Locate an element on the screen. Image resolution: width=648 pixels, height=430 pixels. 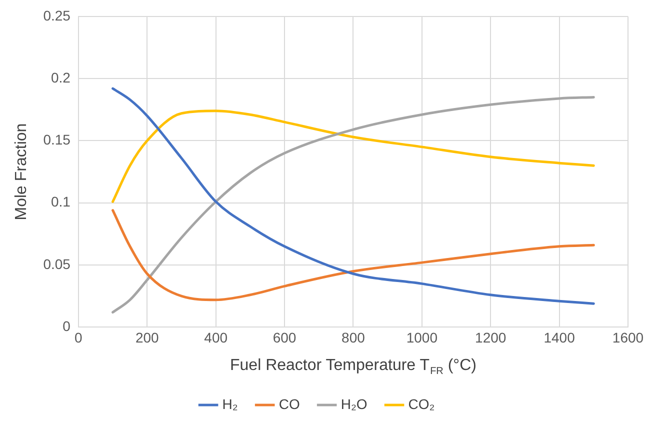
legend-label: H₂O is located at coordinates (354, 404).